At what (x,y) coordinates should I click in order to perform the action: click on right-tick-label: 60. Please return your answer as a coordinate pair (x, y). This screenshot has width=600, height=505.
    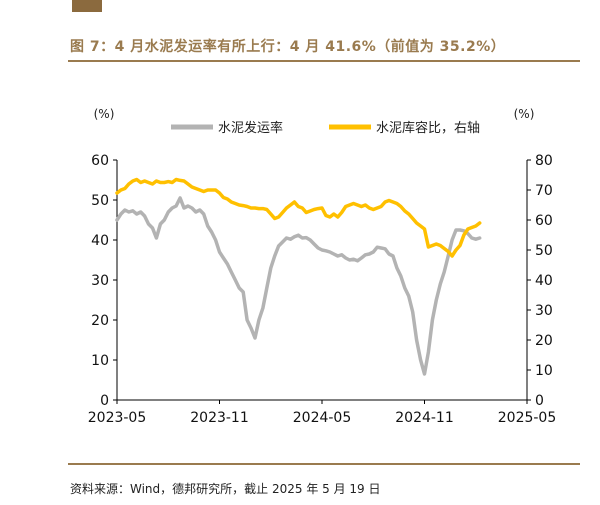
    Looking at the image, I should click on (544, 221).